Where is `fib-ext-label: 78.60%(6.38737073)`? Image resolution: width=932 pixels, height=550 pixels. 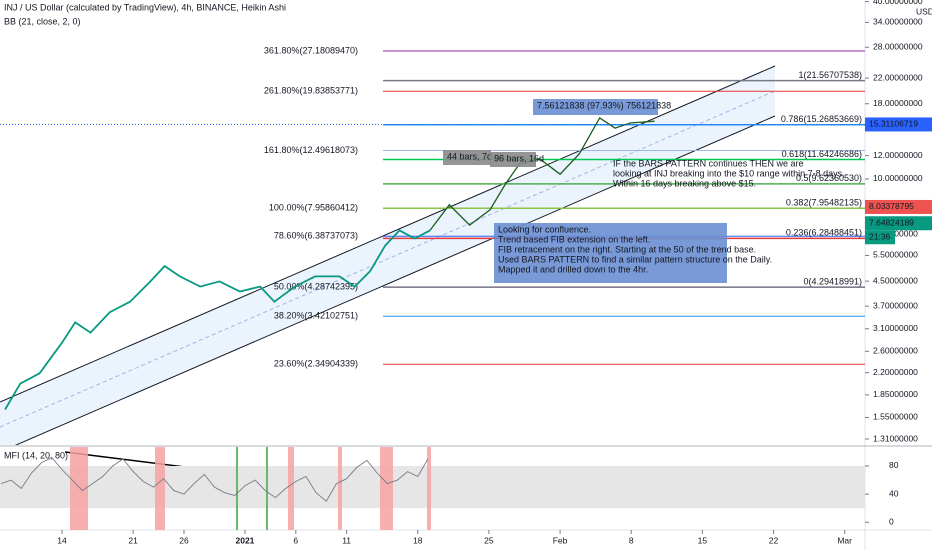 fib-ext-label: 78.60%(6.38737073) is located at coordinates (316, 236).